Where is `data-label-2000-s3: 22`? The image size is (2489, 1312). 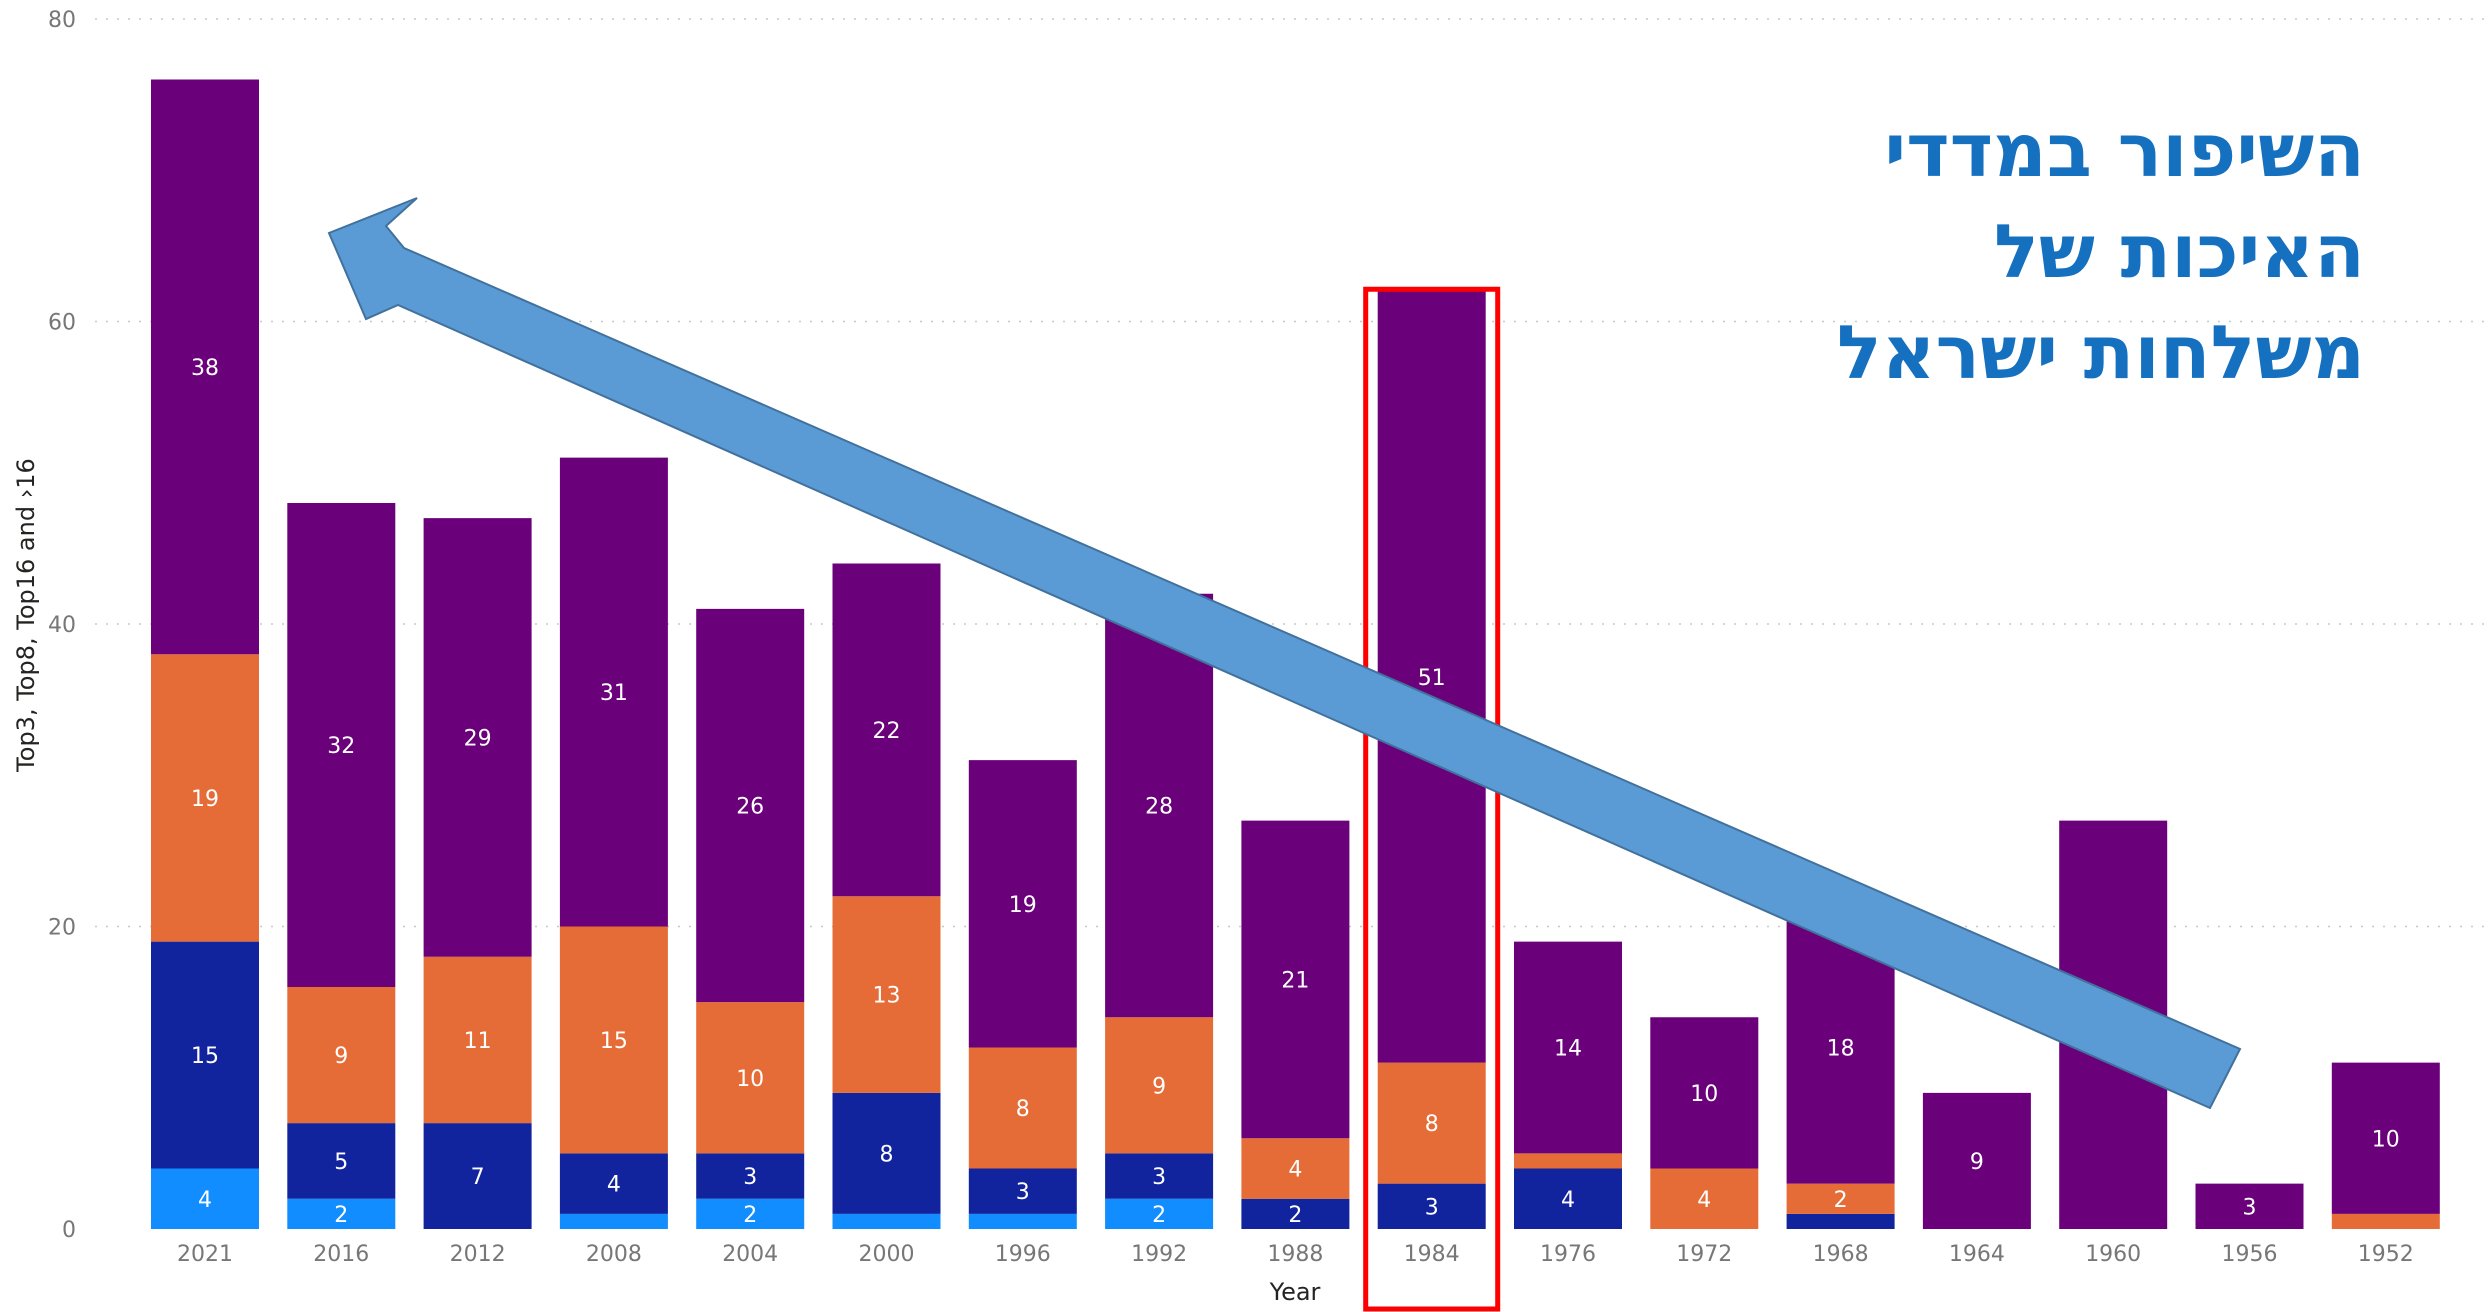
data-label-2000-s3: 22 is located at coordinates (887, 731).